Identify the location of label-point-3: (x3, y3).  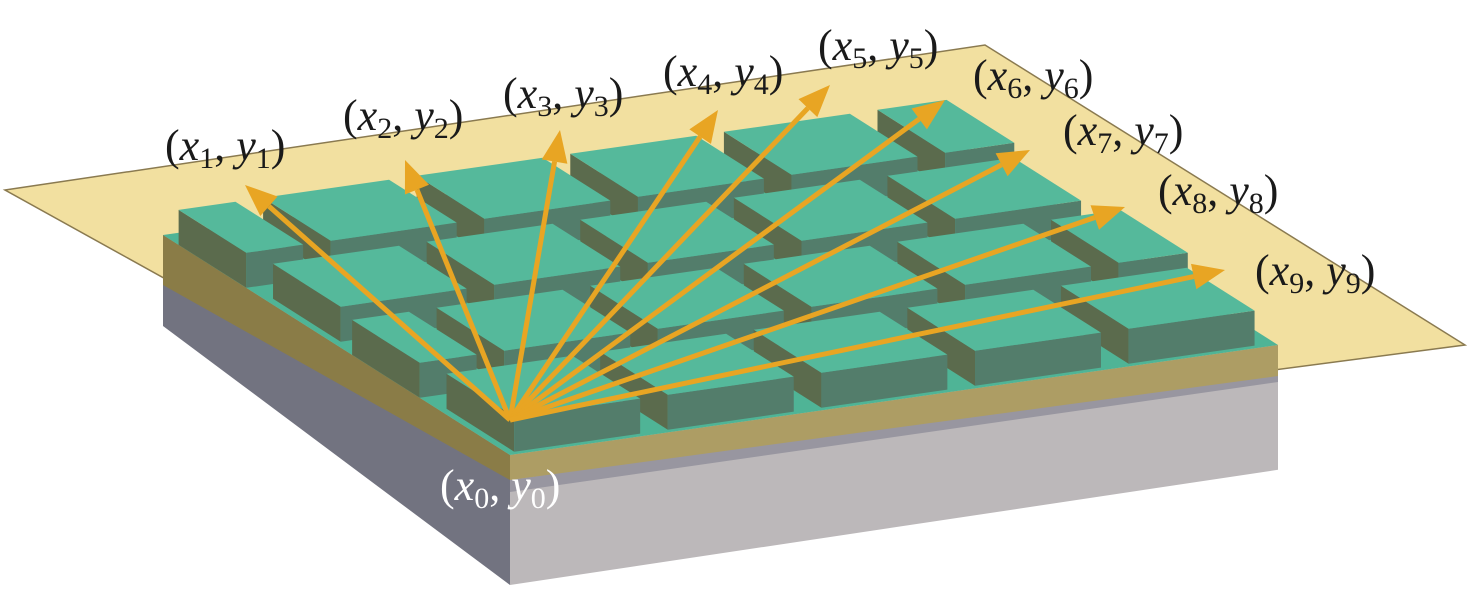
(563, 96).